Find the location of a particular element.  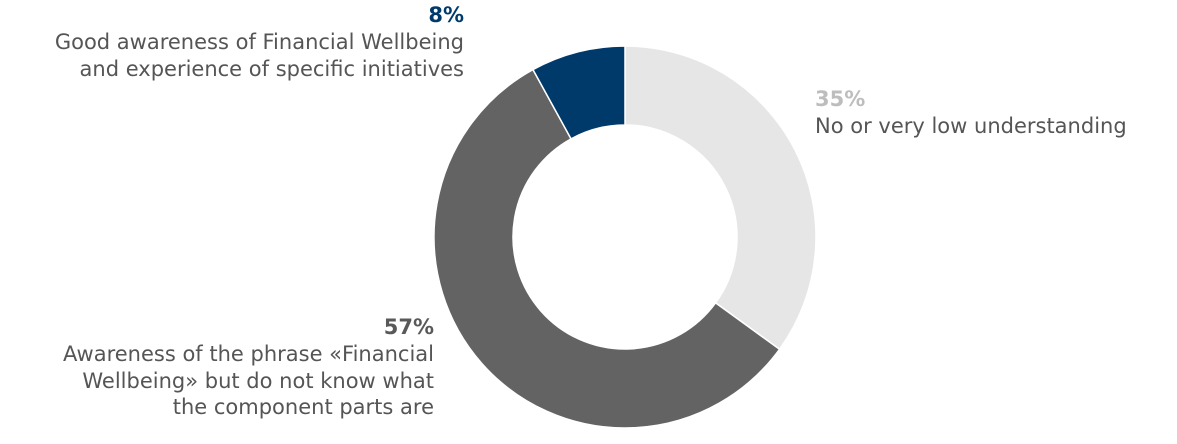

description-line: Good awareness of Financial Wellbeing is located at coordinates (259, 42).